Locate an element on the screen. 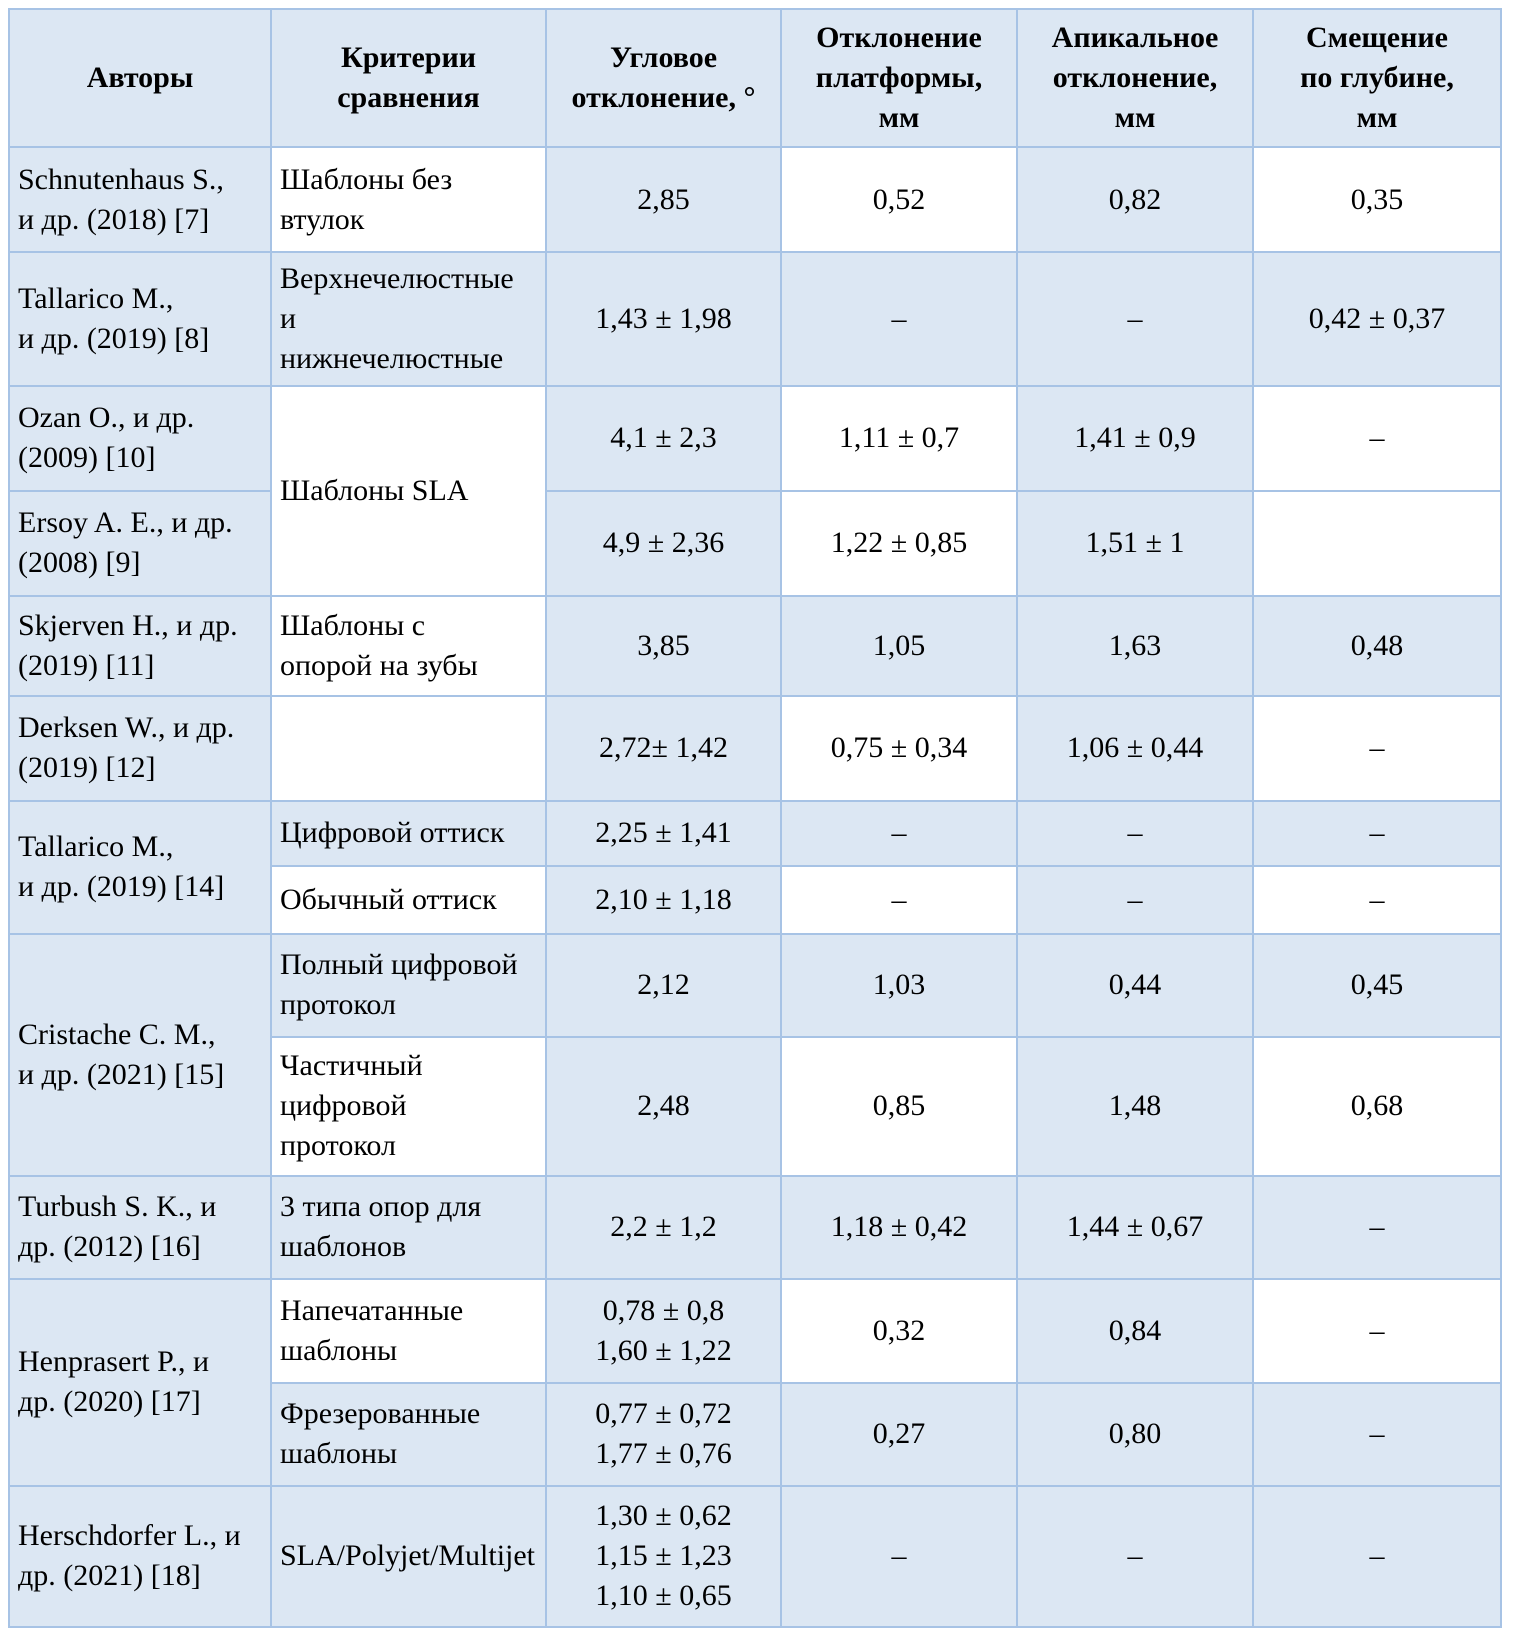  angular-cell: 3,85 is located at coordinates (663, 645).